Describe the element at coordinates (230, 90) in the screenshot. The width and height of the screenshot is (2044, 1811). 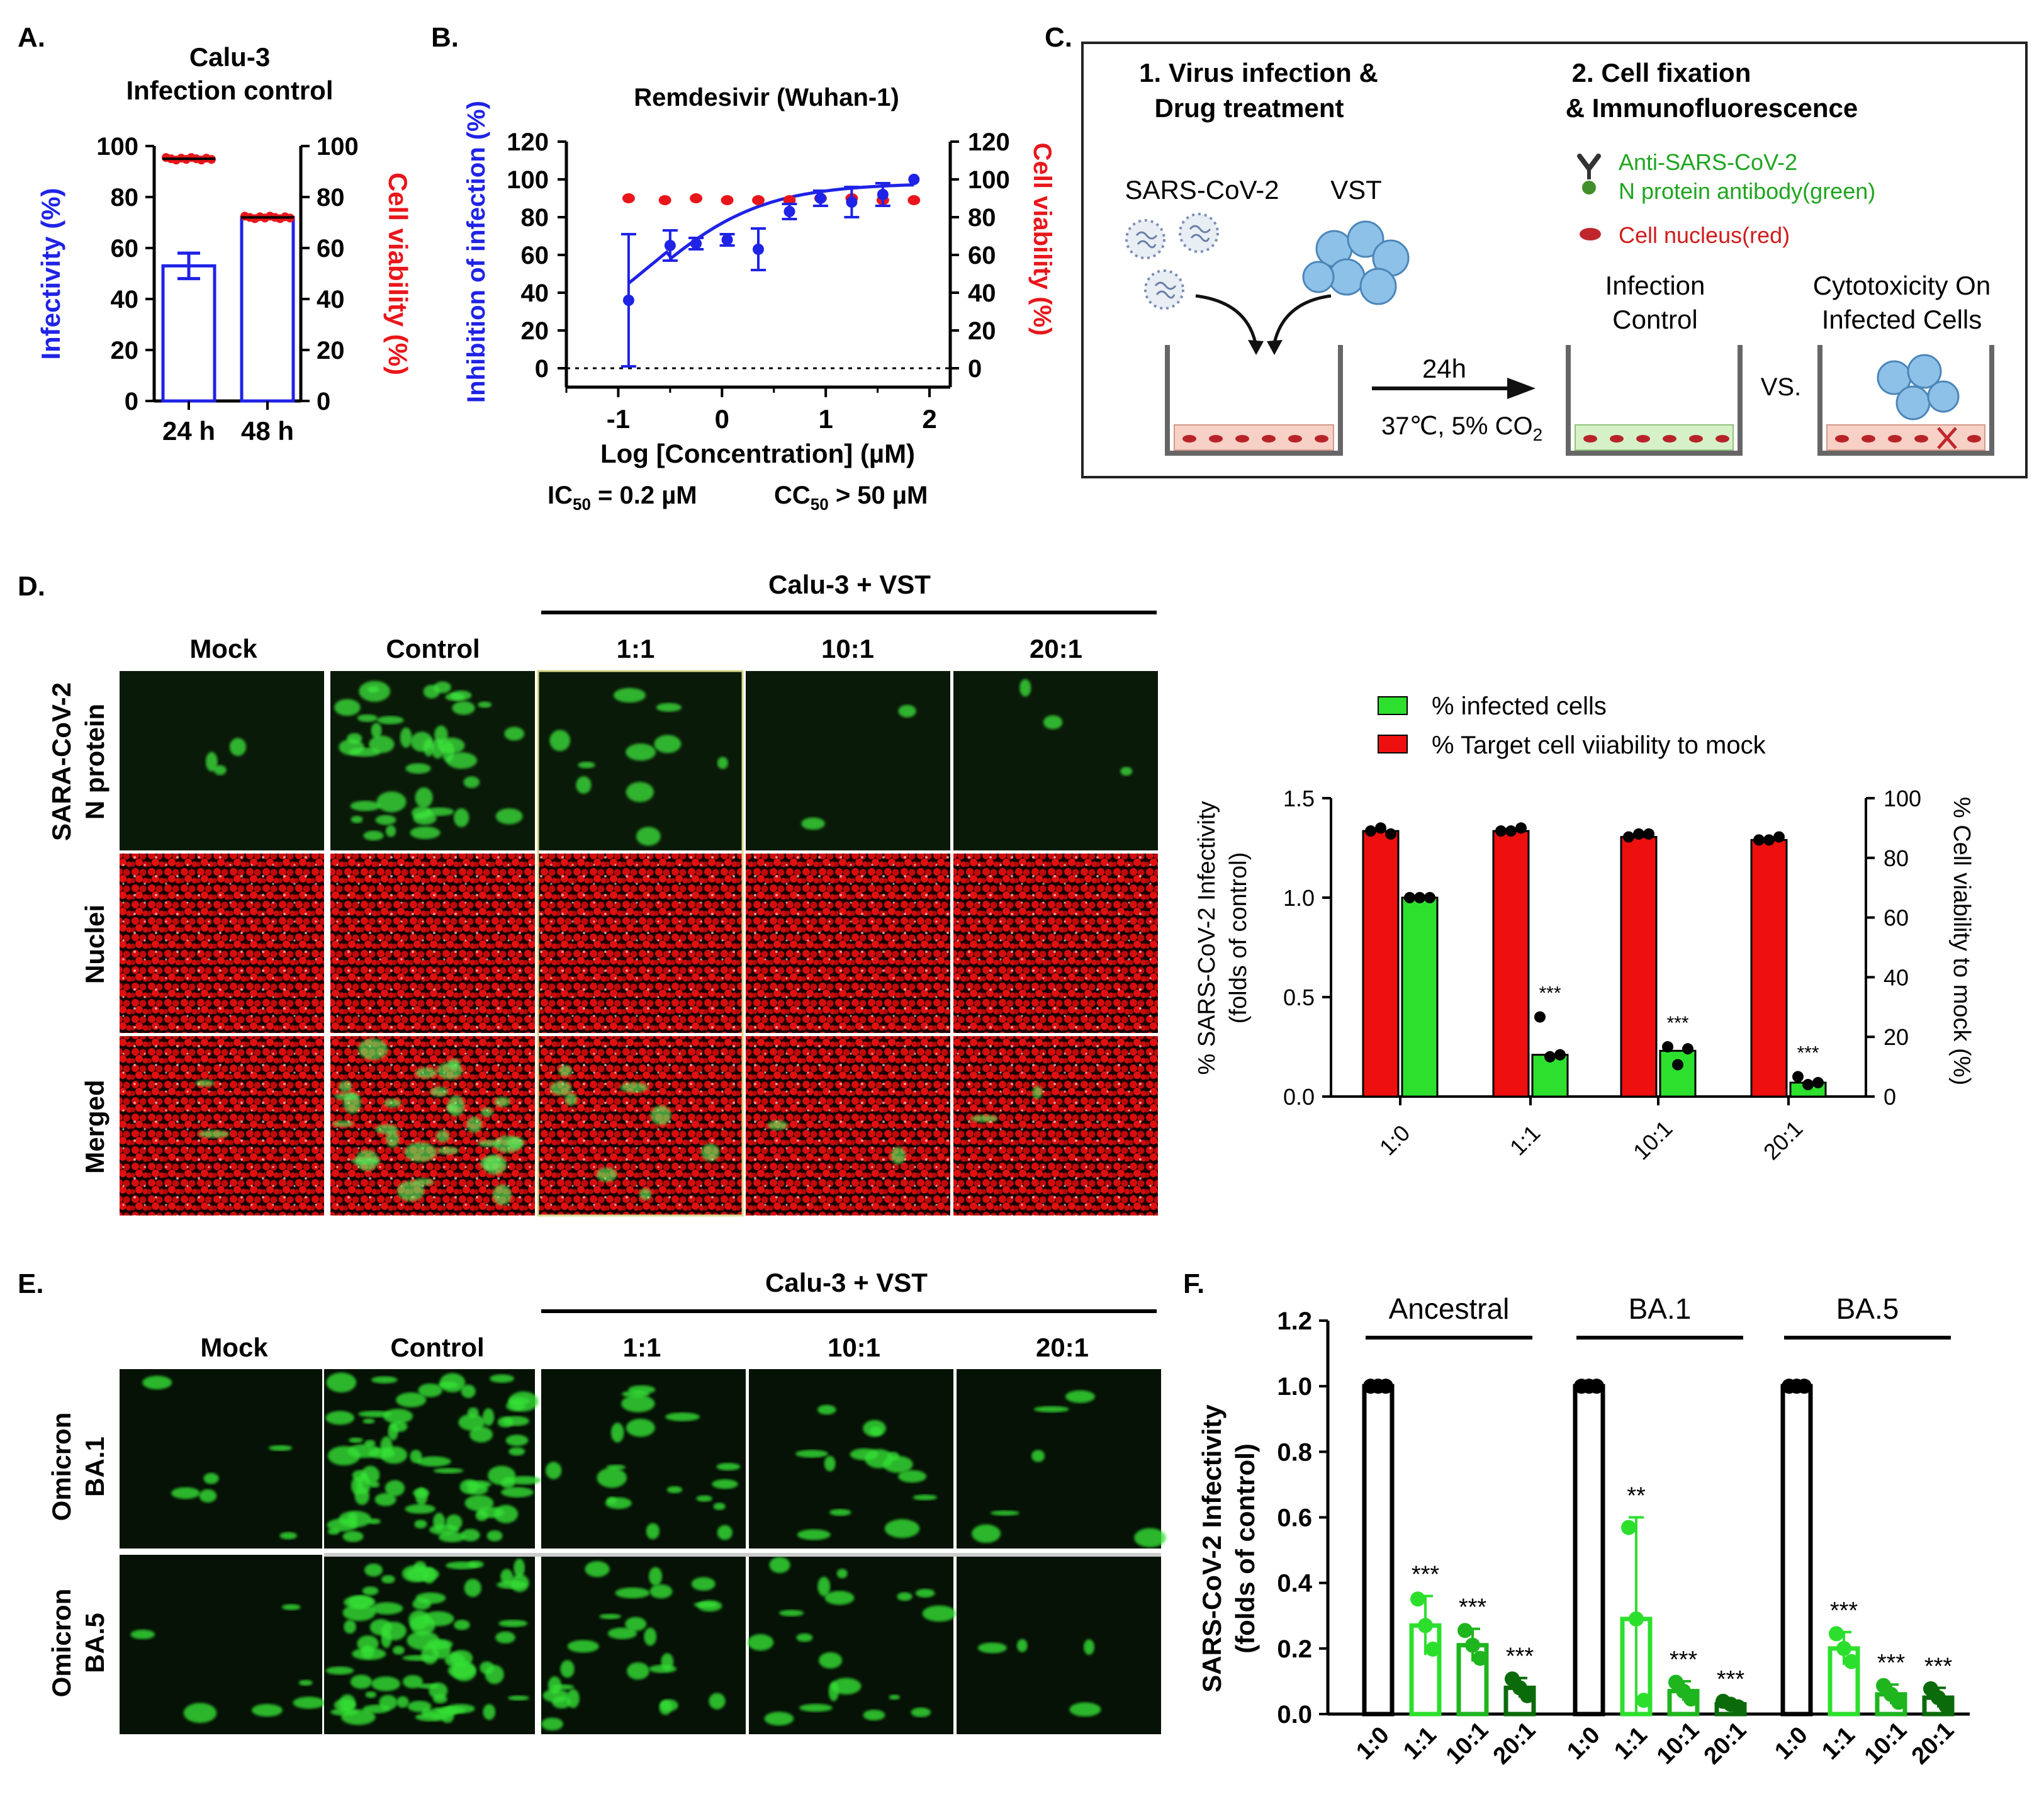
I see `chart-a-title-line2: Infection control` at that location.